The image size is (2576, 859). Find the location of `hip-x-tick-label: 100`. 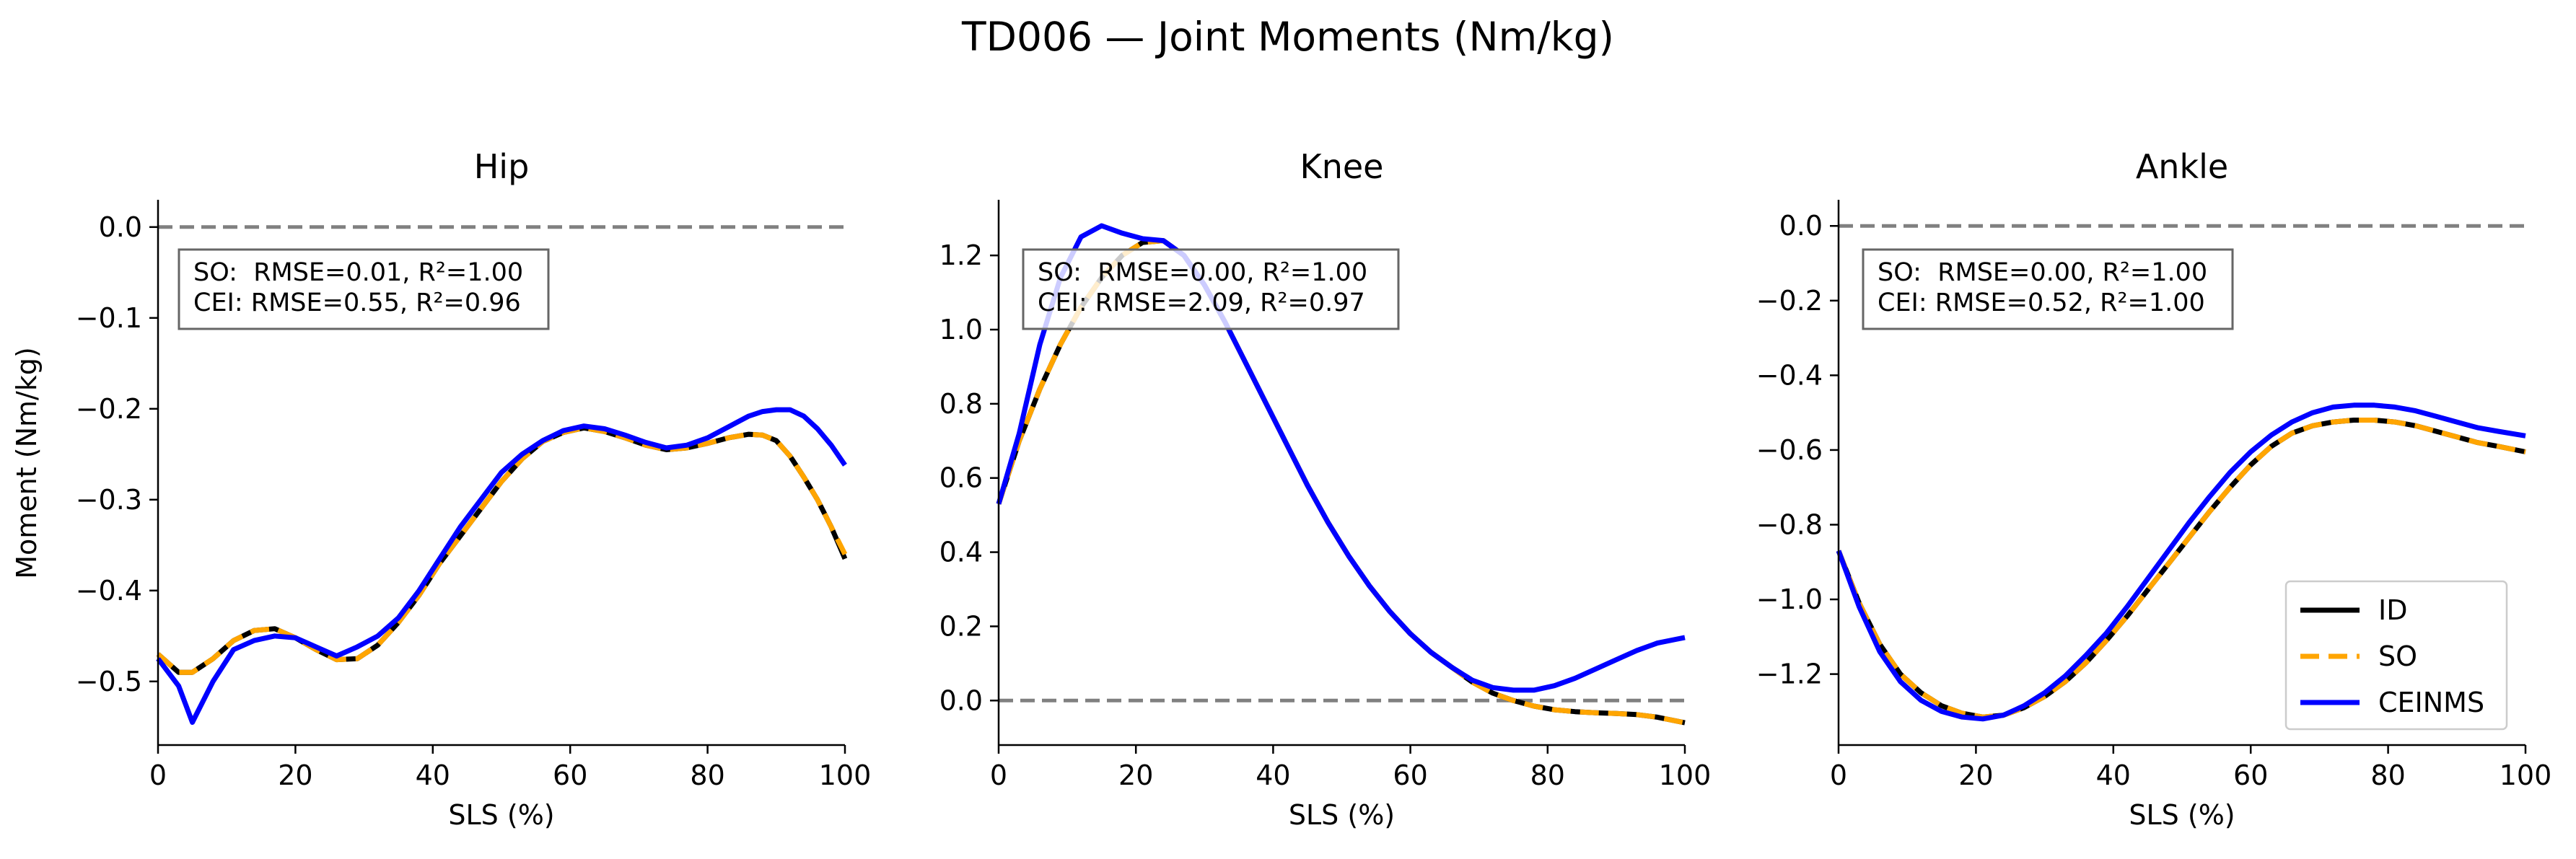

hip-x-tick-label: 100 is located at coordinates (846, 775).